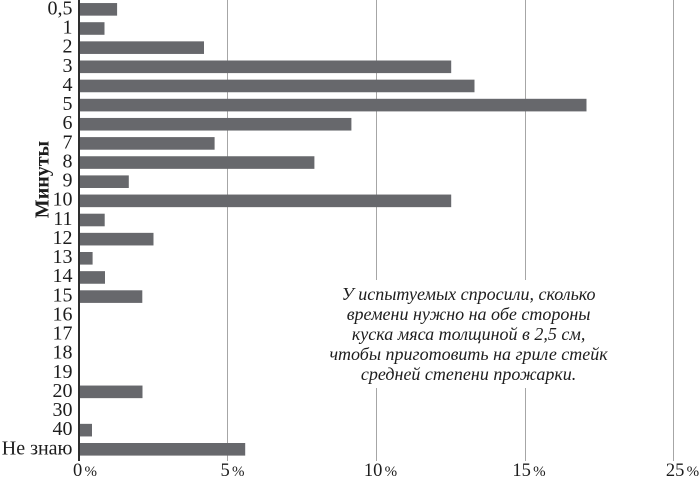 The height and width of the screenshot is (477, 700). I want to click on svg-text: 14, so click(63, 276).